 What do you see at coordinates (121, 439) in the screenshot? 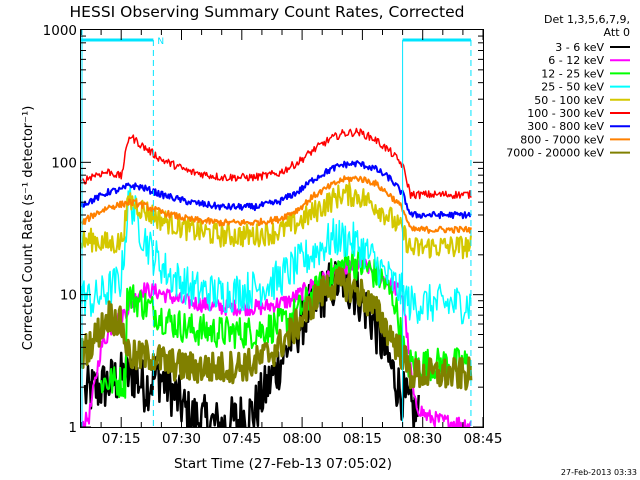
I see `x-tick-label: 07:15` at bounding box center [121, 439].